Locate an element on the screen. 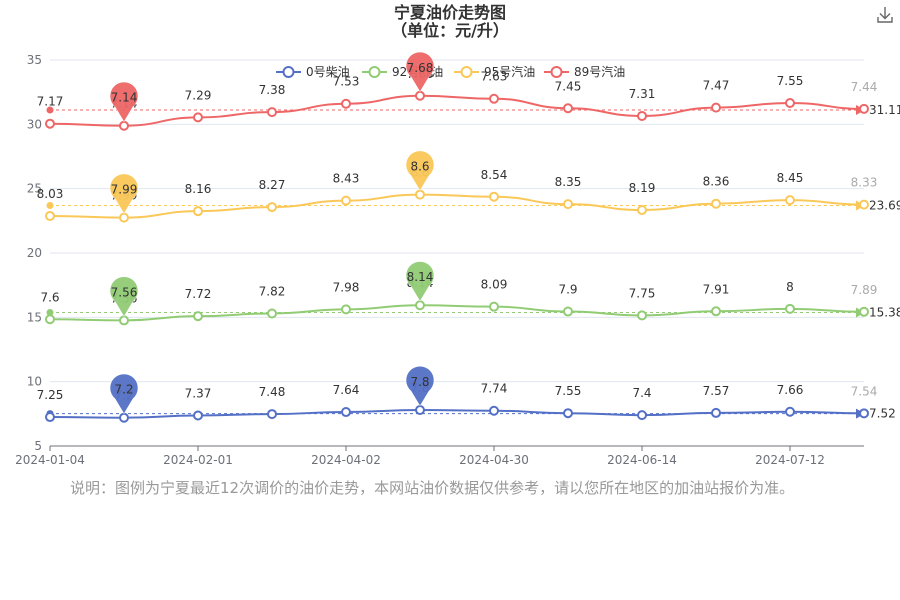 The width and height of the screenshot is (900, 600). data-label-diesel0: 7.25 is located at coordinates (50, 395).